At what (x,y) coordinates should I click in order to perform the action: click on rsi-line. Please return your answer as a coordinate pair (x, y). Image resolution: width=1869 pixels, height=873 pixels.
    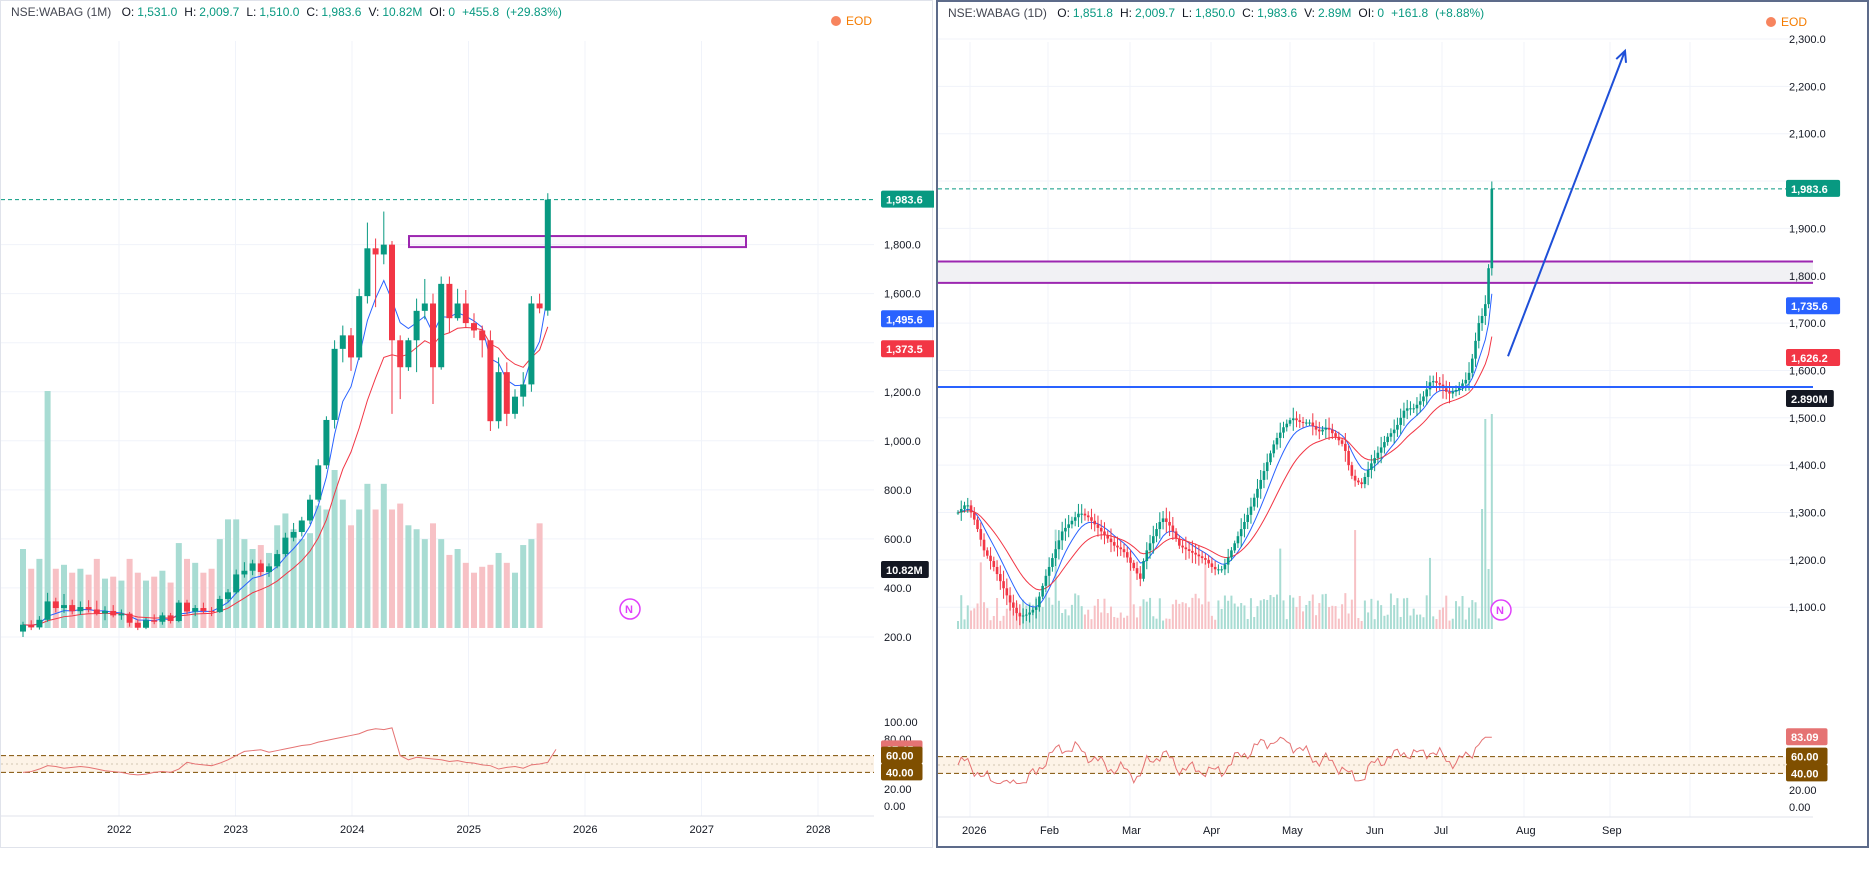
    Looking at the image, I should click on (289, 751).